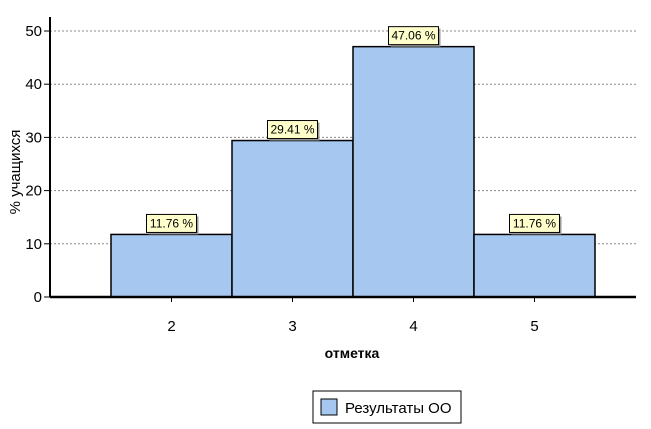  I want to click on x-tick-label: 5, so click(534, 326).